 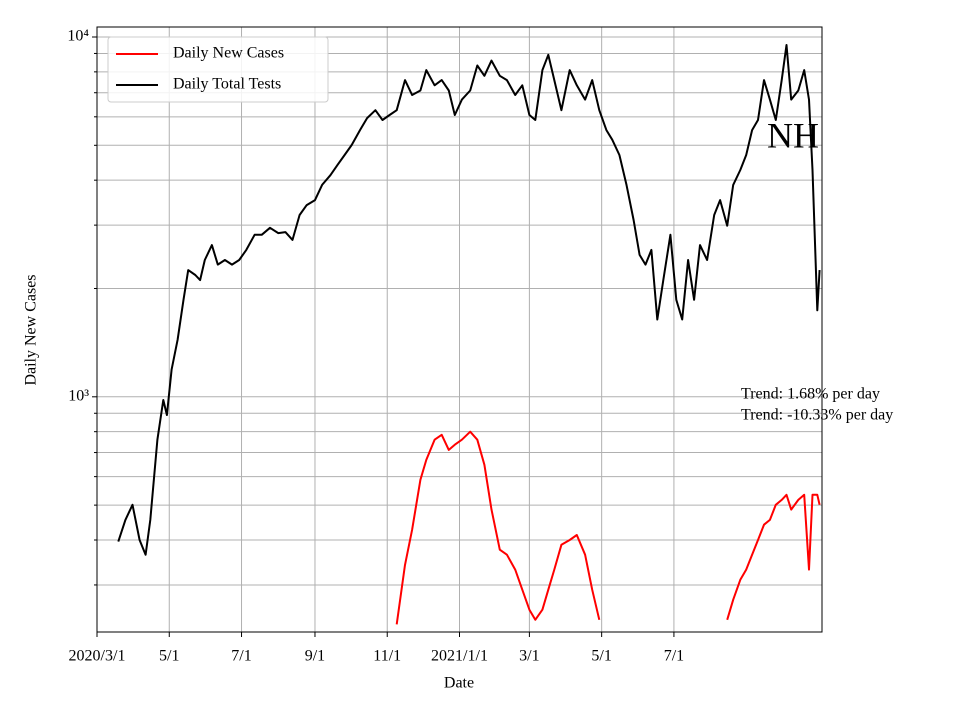 What do you see at coordinates (793, 135) in the screenshot?
I see `state-label: NH` at bounding box center [793, 135].